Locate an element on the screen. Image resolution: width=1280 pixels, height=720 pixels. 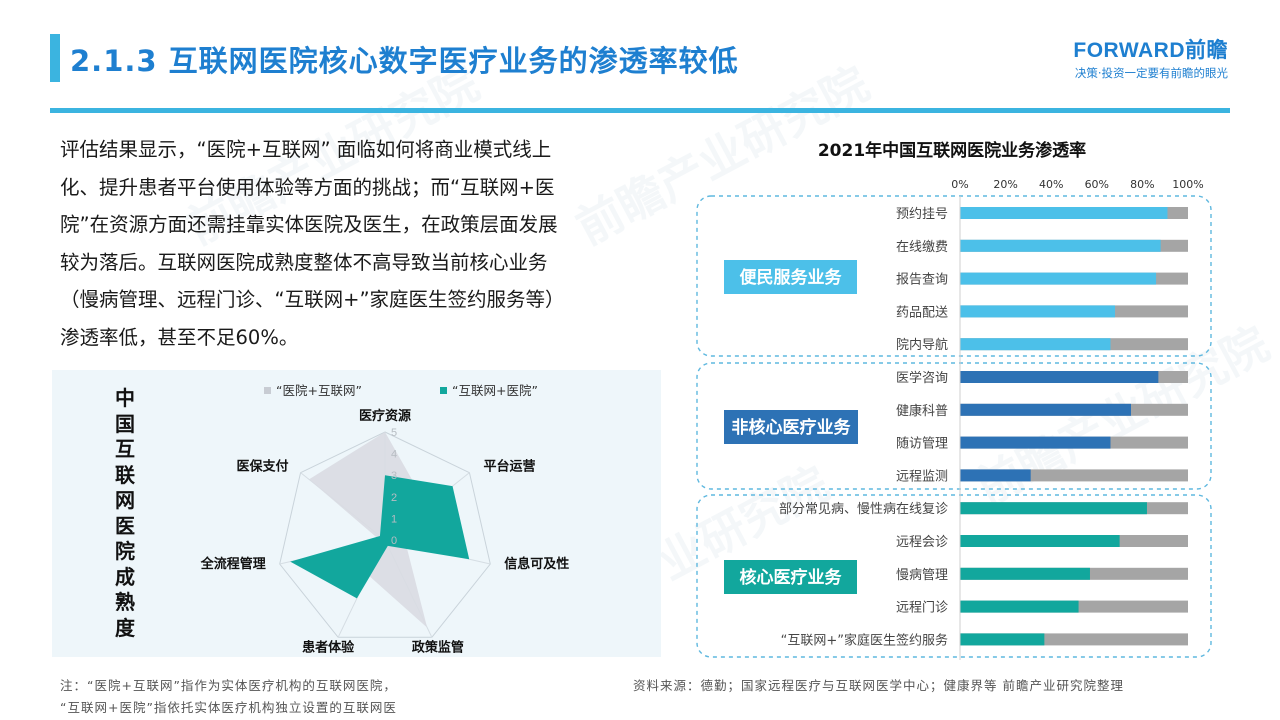
radar-axis-label: 医保支付 is located at coordinates (263, 467).